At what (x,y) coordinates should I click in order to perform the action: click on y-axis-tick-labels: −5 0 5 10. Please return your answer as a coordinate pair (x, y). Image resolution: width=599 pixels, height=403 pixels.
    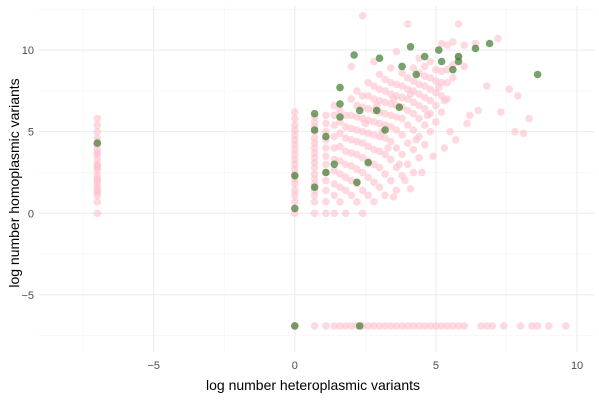
    Looking at the image, I should click on (27, 173).